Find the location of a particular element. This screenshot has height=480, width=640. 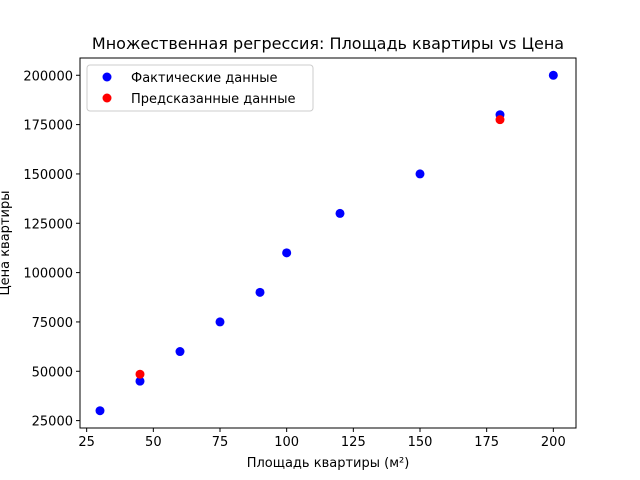

x-tick-label: 50 is located at coordinates (153, 442).